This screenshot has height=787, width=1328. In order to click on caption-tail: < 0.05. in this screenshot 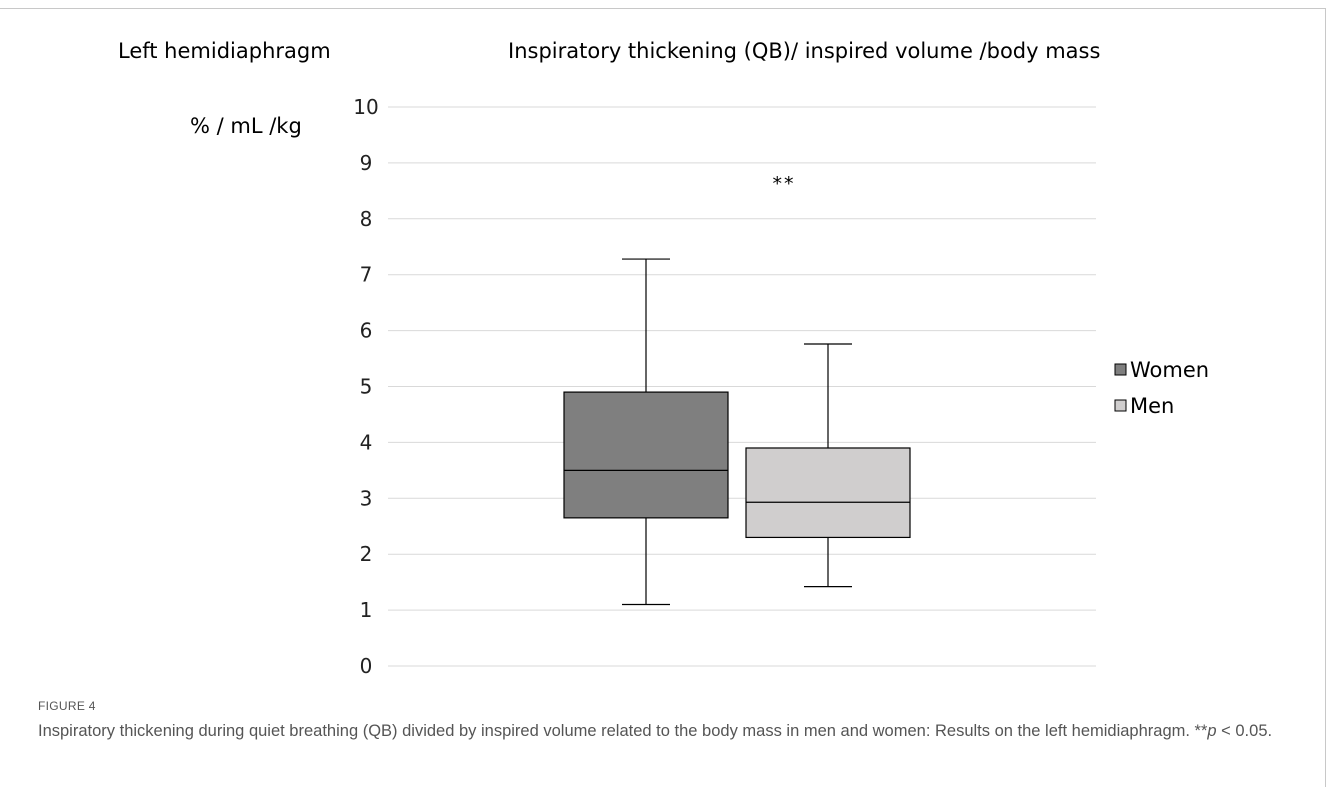, I will do `click(1244, 731)`.